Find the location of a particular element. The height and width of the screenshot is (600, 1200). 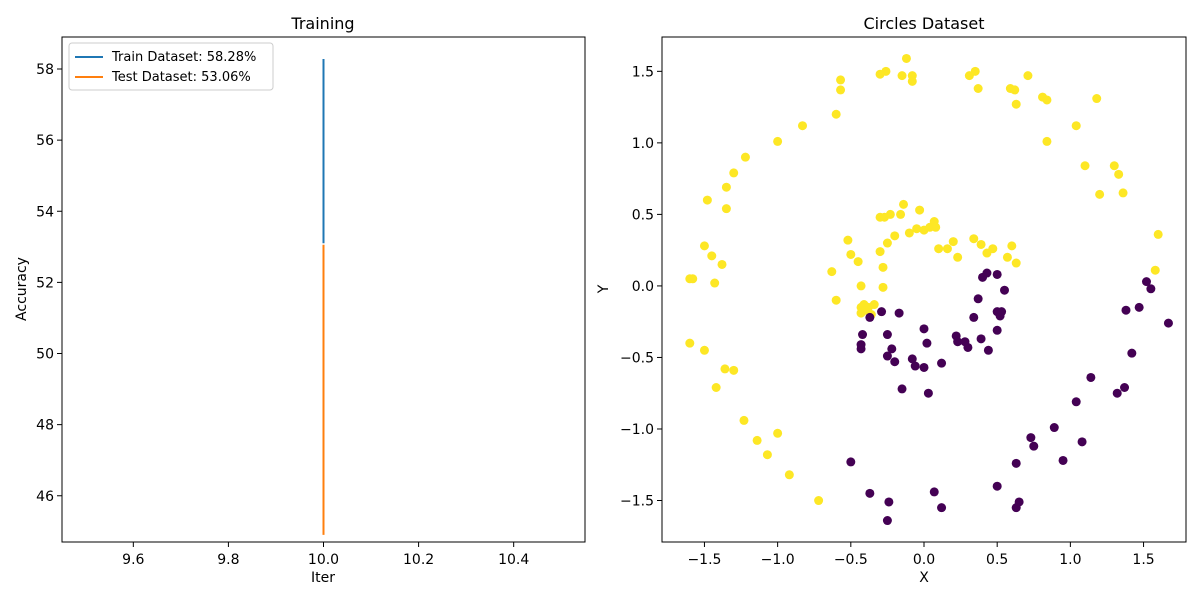

y-tick-label: 1.5 is located at coordinates (643, 72).